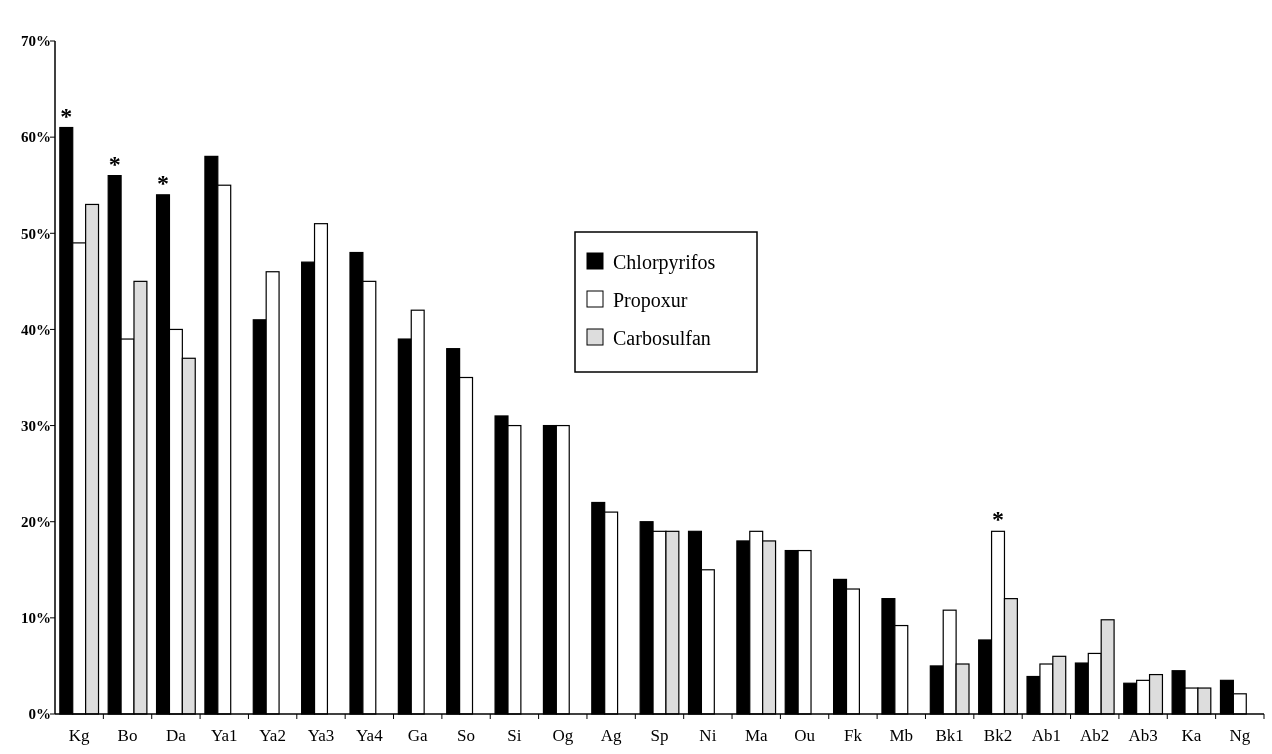  Describe the element at coordinates (321, 735) in the screenshot. I see `x-tick-label: Ya3` at that location.